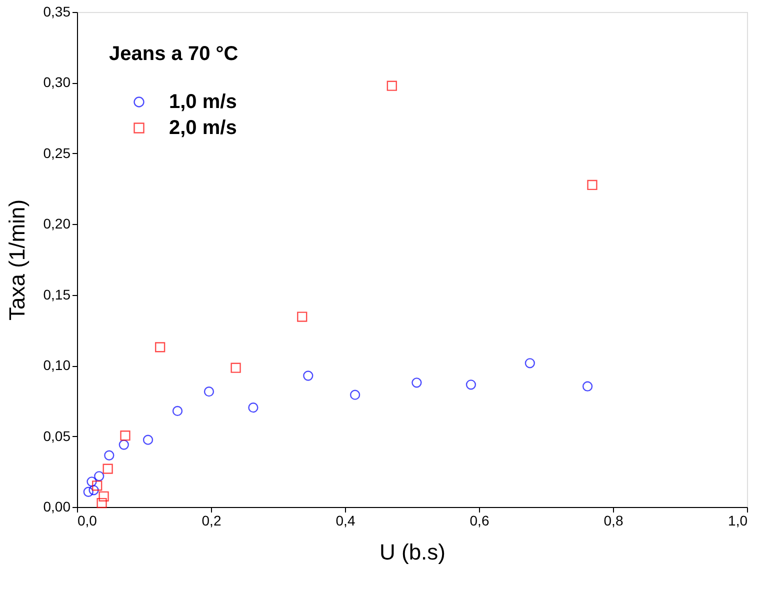  I want to click on y-tick-label: 0,20, so click(57, 224).